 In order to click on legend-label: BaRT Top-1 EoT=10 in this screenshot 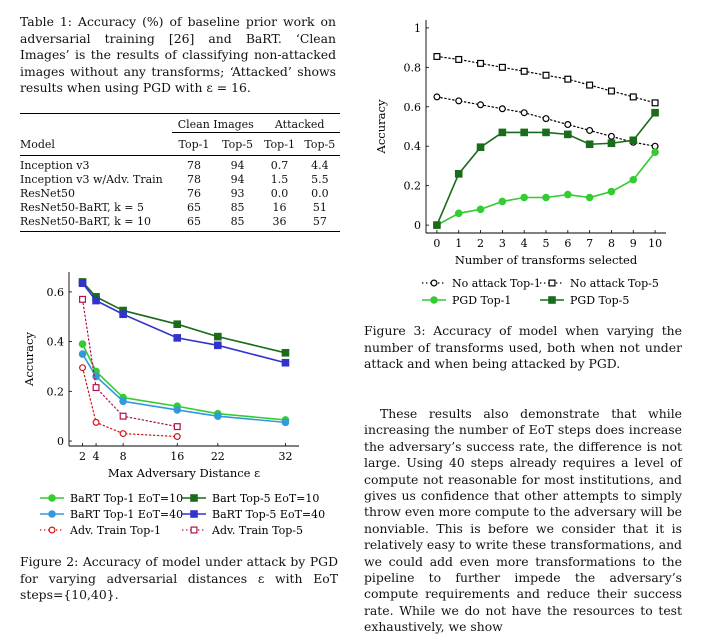, I will do `click(126, 498)`.